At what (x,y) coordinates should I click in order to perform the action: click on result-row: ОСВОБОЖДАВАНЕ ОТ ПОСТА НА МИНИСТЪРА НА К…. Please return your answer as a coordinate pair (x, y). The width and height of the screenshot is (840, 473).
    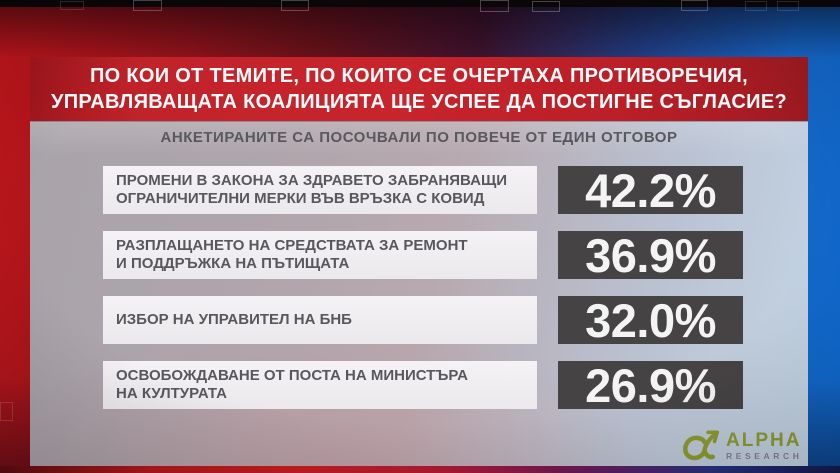
    Looking at the image, I should click on (419, 385).